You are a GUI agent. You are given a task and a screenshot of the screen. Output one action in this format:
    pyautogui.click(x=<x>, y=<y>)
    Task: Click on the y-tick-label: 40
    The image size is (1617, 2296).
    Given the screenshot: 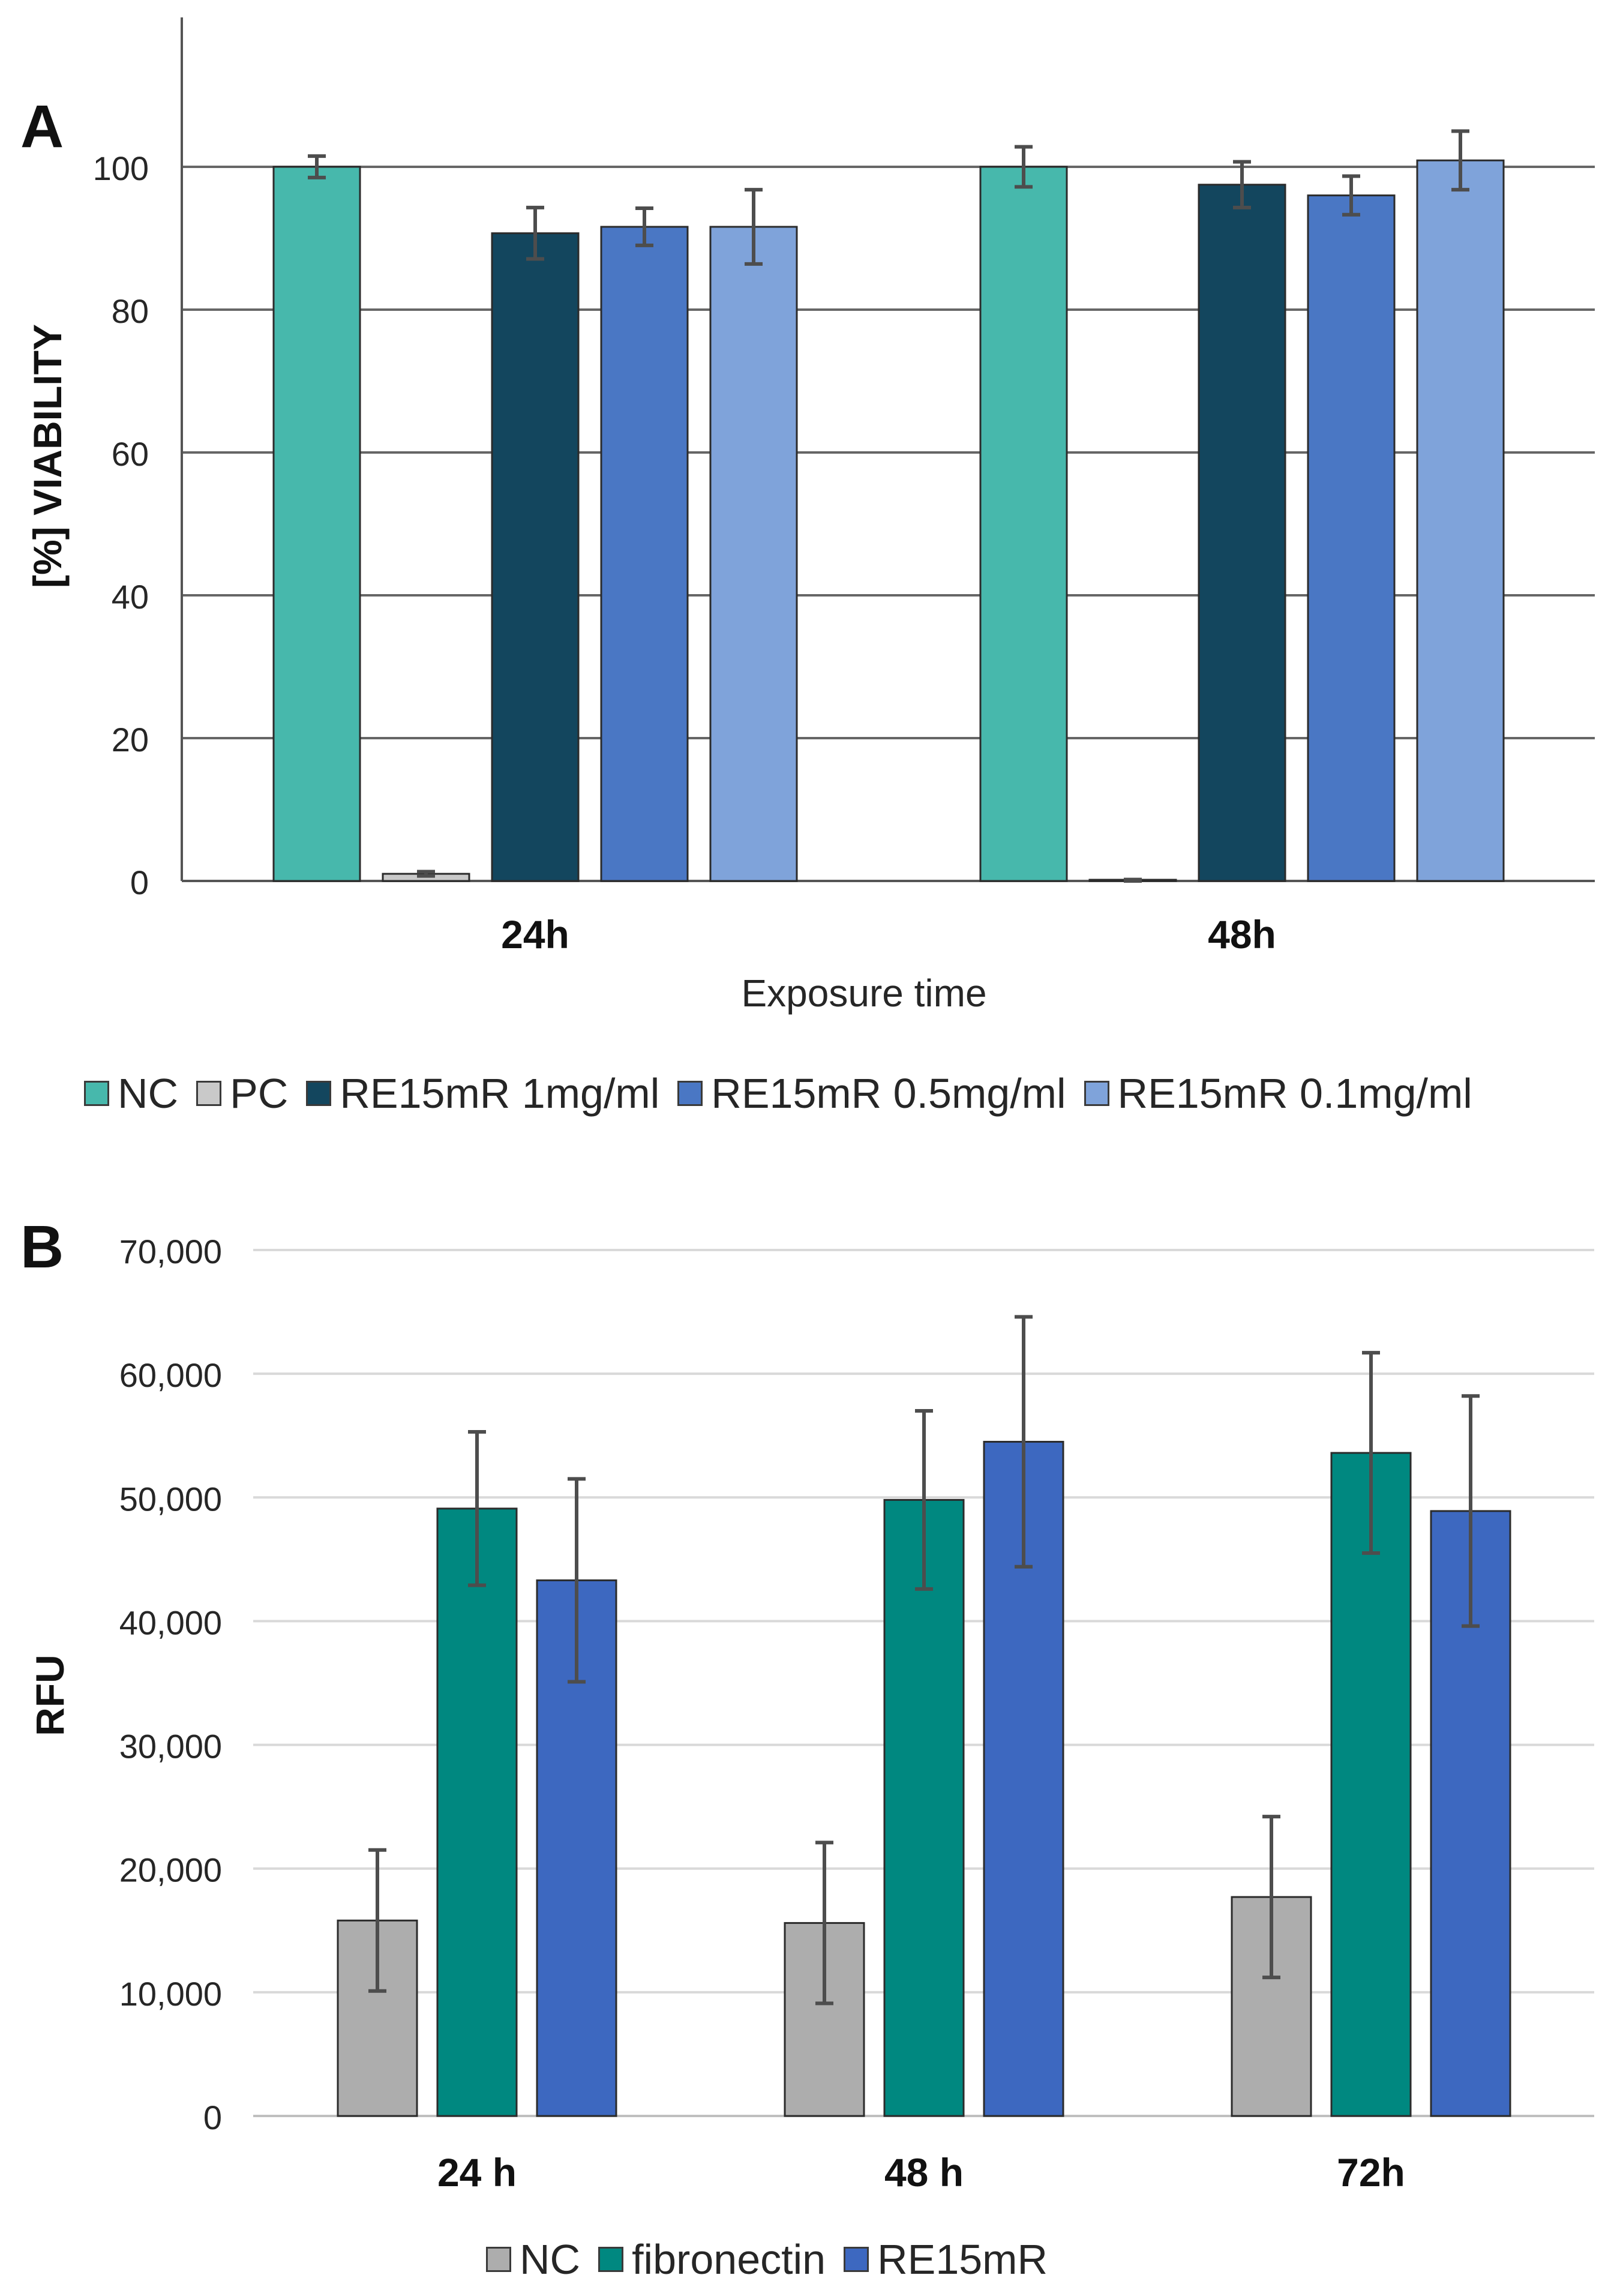 What is the action you would take?
    pyautogui.click(x=130, y=597)
    